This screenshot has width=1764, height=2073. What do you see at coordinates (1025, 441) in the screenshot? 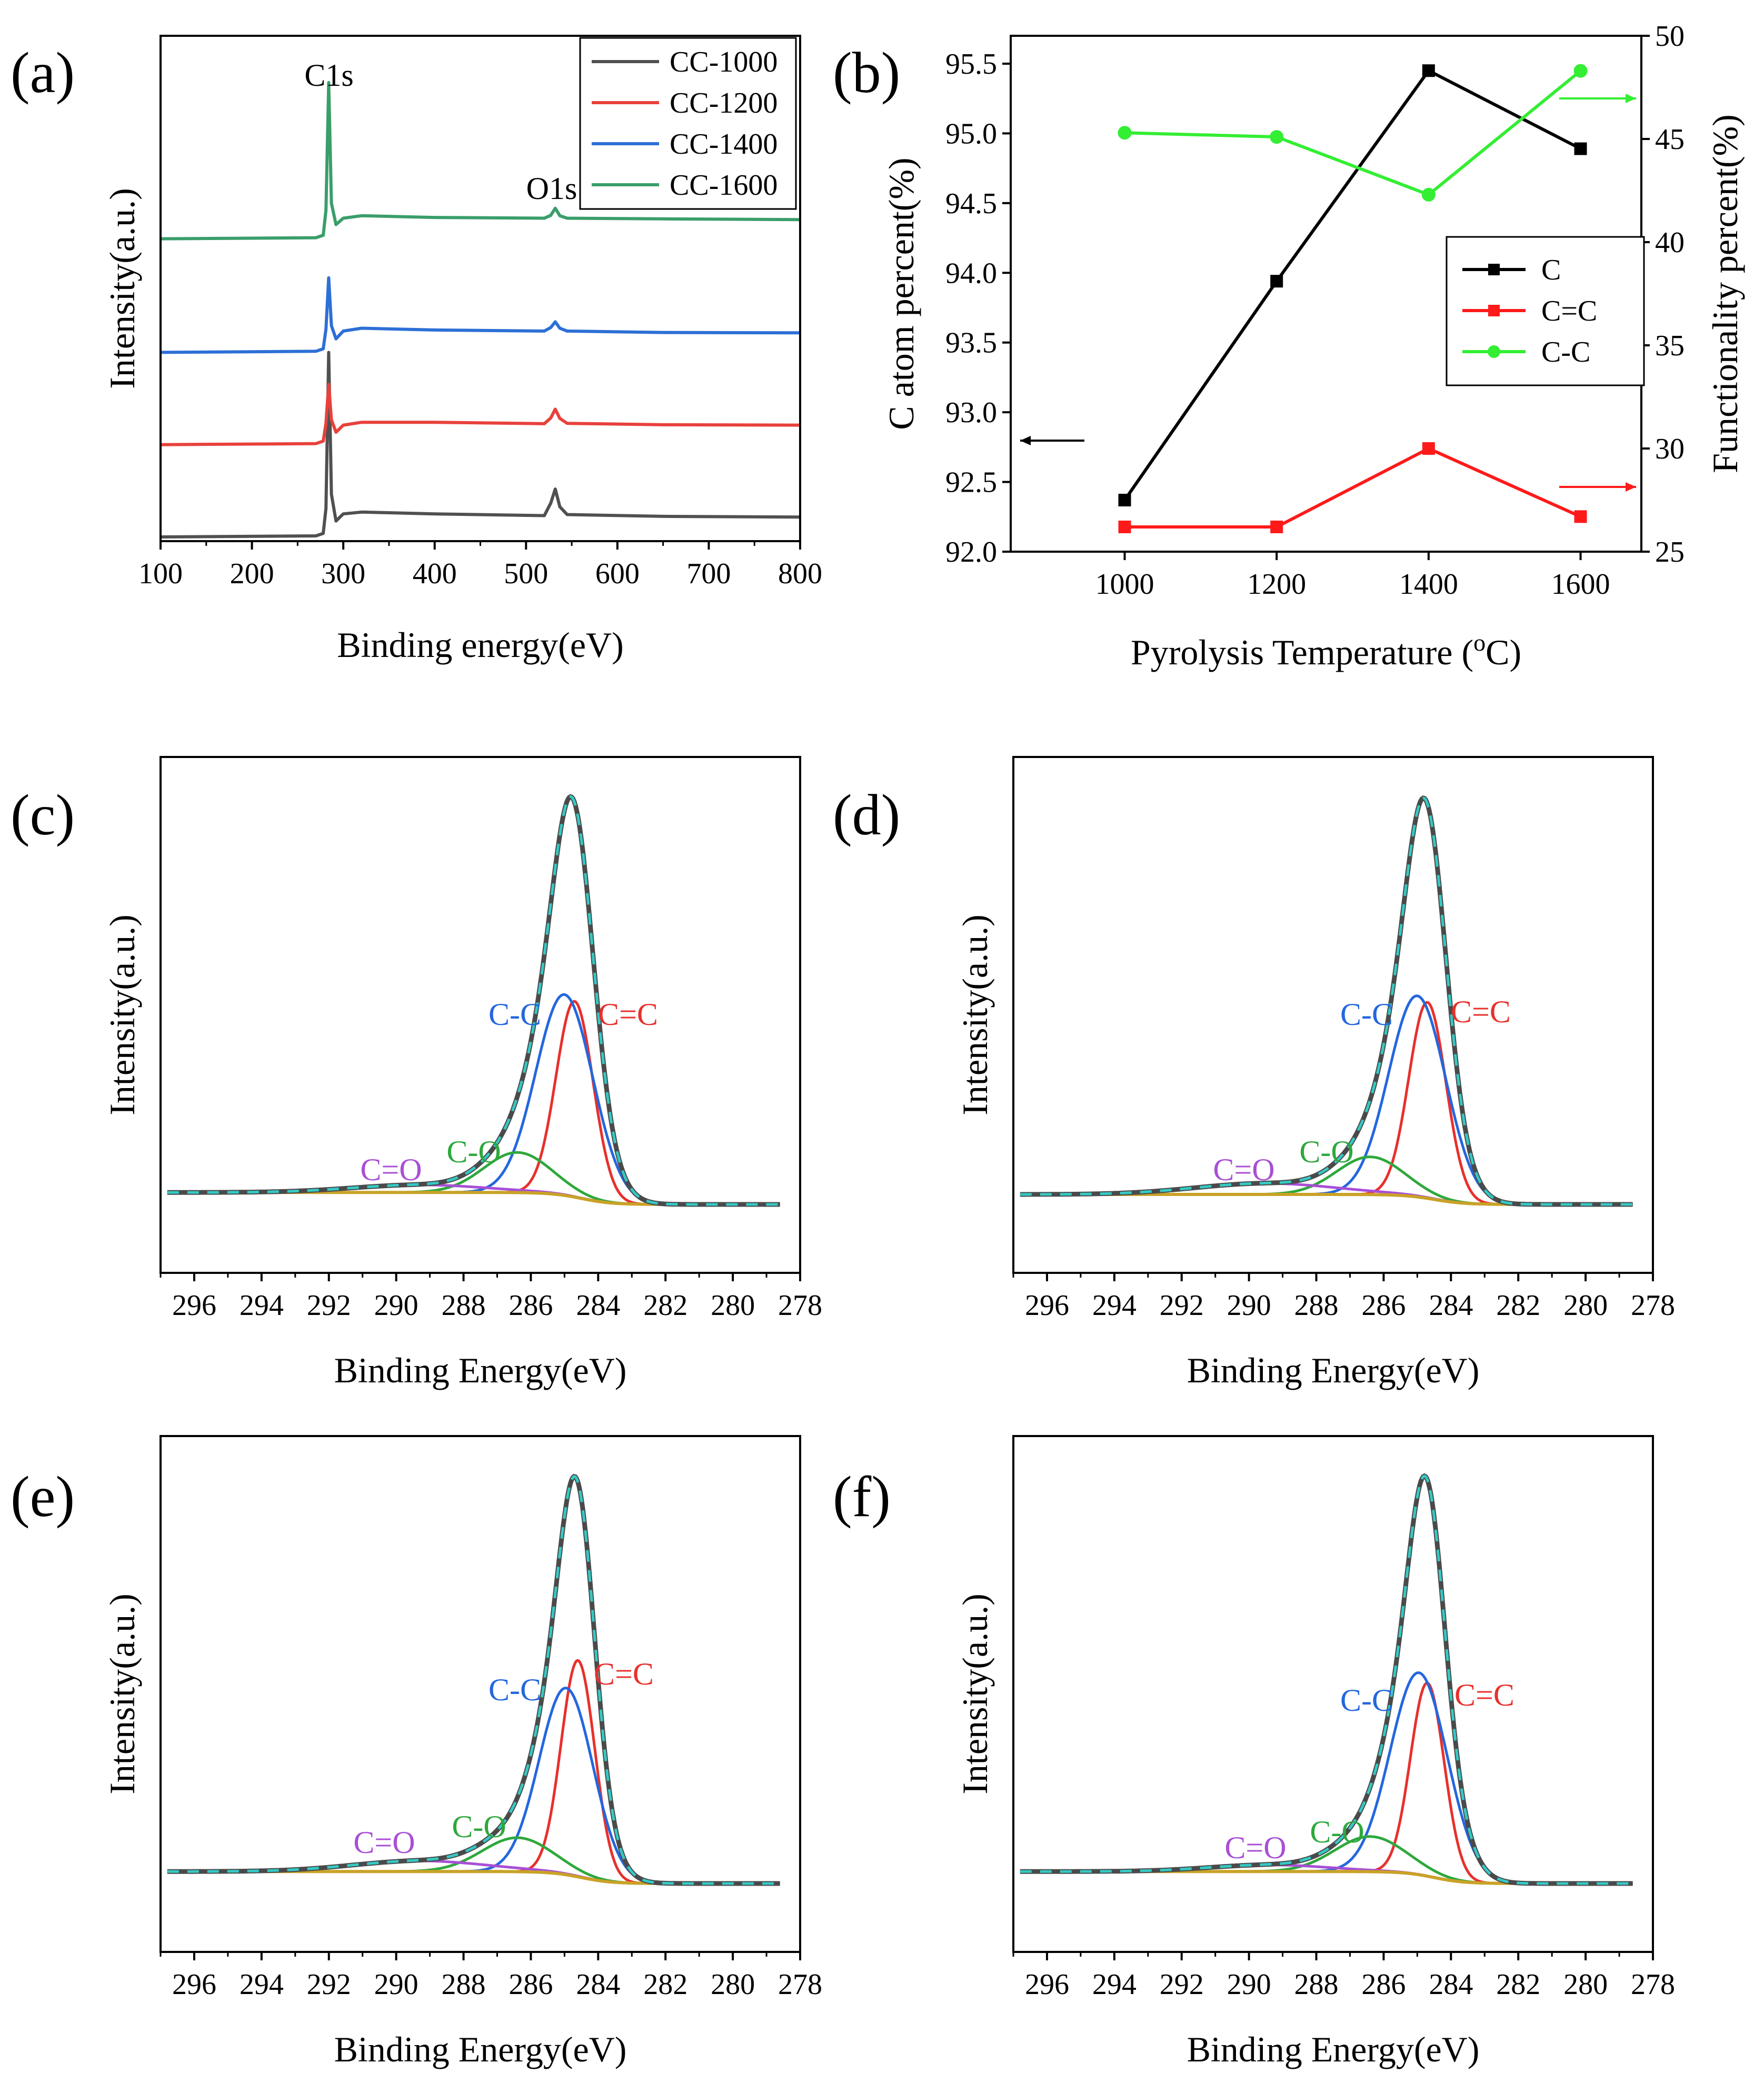
I see `arrow-left-axis-c-head` at bounding box center [1025, 441].